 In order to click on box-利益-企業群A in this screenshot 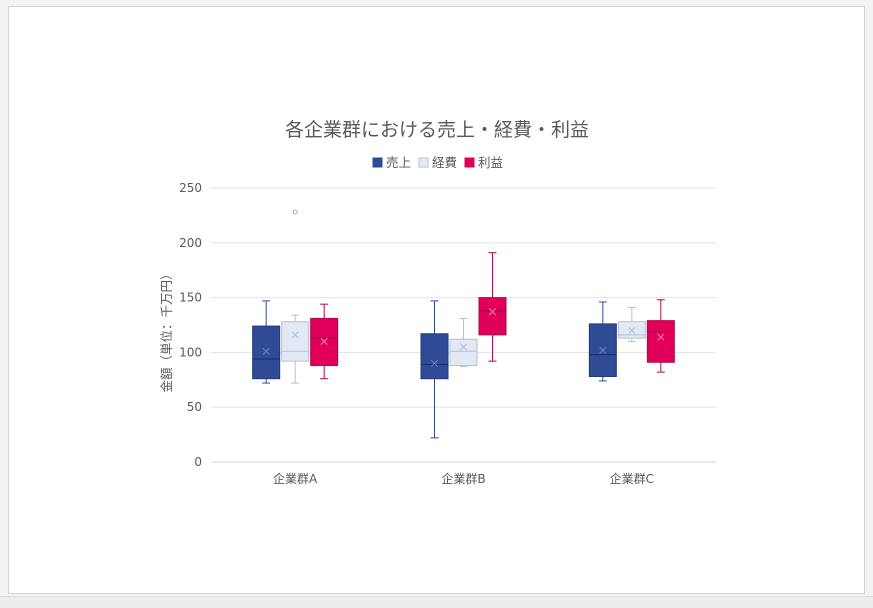, I will do `click(324, 341)`.